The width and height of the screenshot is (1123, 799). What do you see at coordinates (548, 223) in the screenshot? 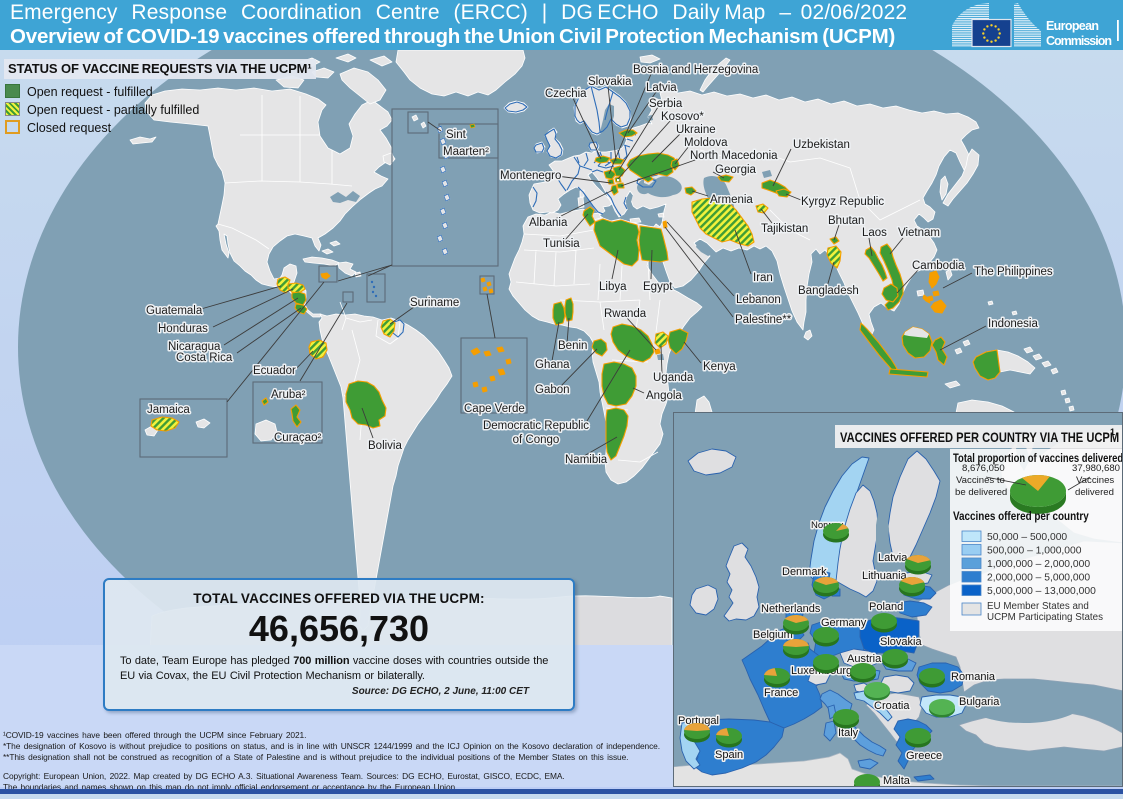
I see `svg-text: Albania` at bounding box center [548, 223].